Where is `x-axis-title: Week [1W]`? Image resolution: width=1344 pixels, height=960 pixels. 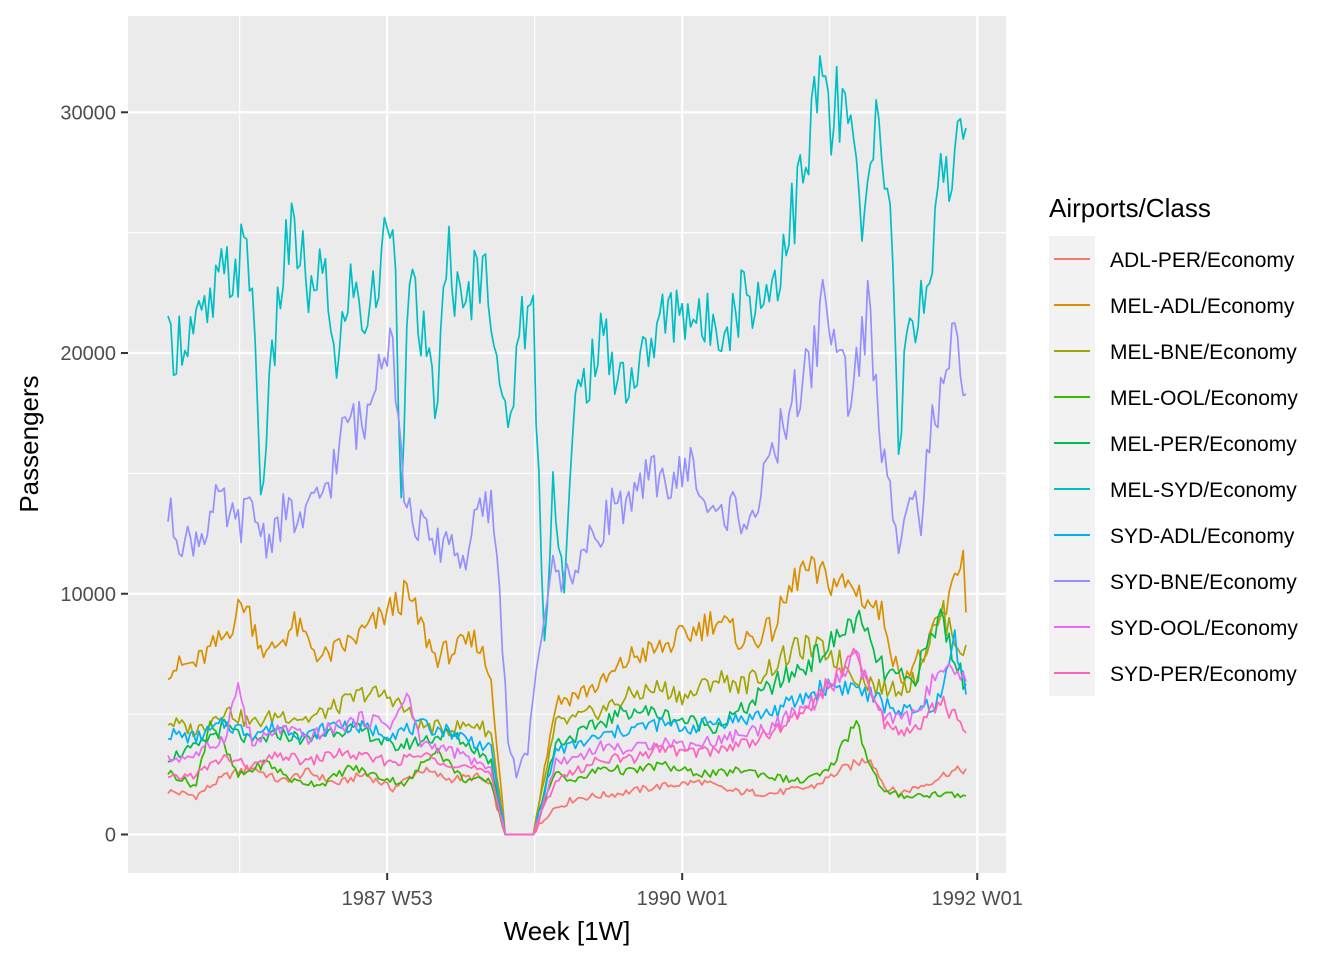
x-axis-title: Week [1W] is located at coordinates (567, 931).